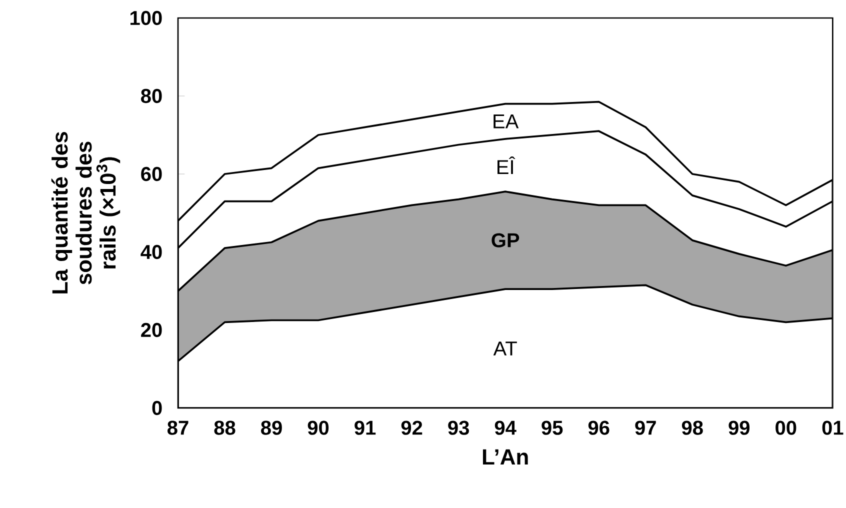  Describe the element at coordinates (506, 121) in the screenshot. I see `series-label: EA` at that location.